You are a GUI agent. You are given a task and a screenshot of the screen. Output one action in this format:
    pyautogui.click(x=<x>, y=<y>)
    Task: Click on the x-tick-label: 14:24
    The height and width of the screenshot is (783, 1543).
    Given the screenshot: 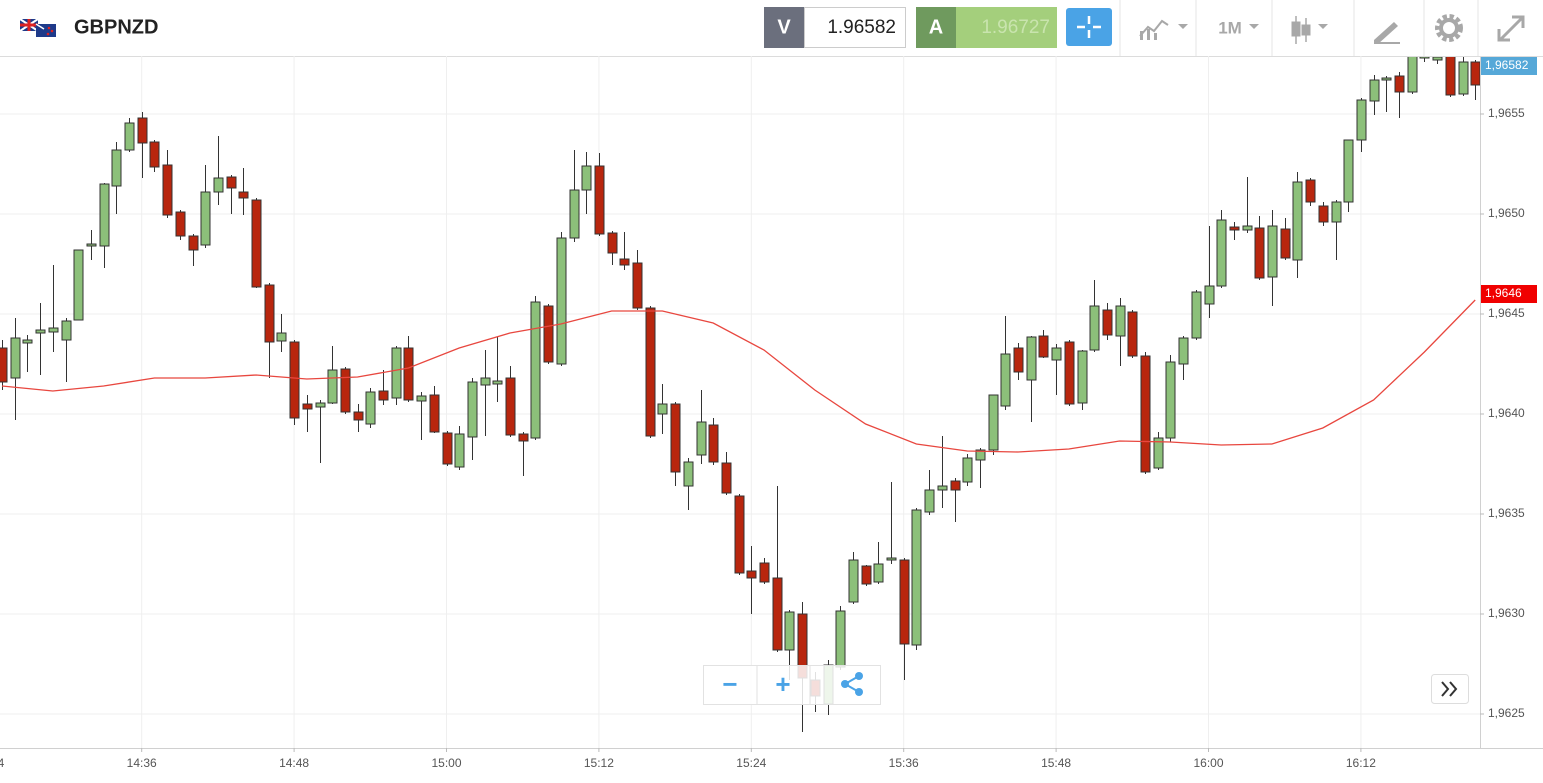 What is the action you would take?
    pyautogui.click(x=2, y=763)
    